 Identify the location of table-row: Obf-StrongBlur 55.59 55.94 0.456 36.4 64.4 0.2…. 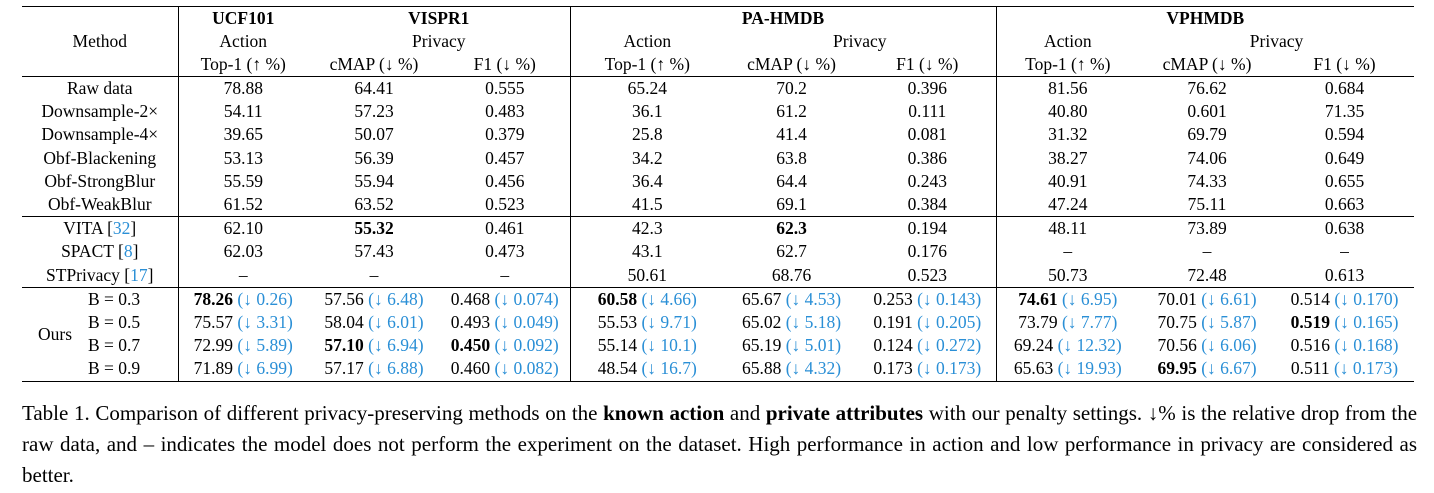
(718, 181).